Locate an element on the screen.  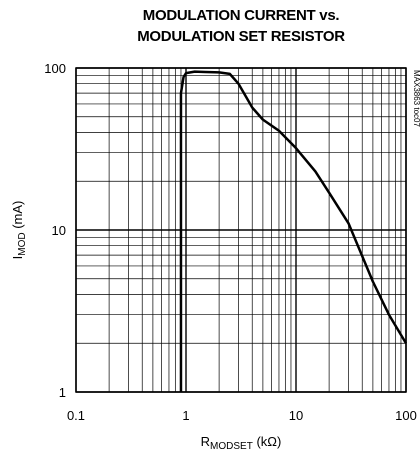
label-main: R is located at coordinates (205, 441).